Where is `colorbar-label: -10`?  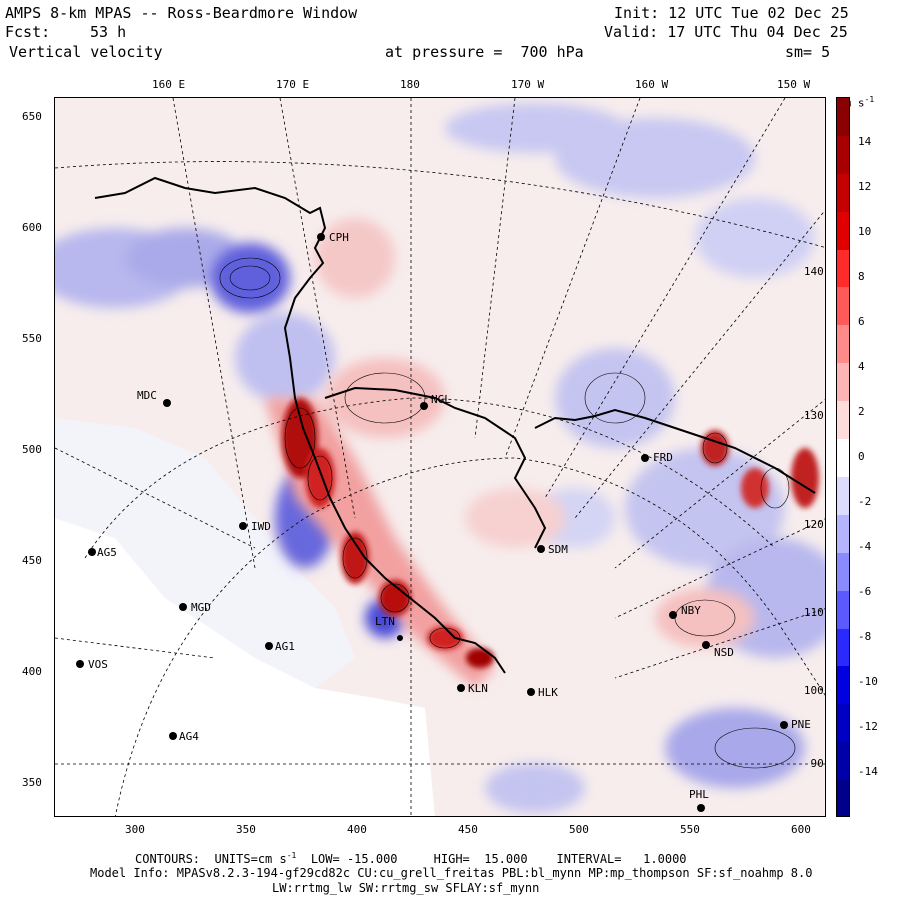 colorbar-label: -10 is located at coordinates (868, 681).